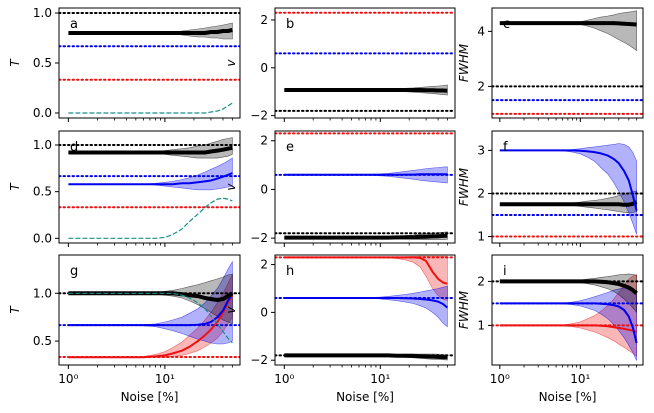  I want to click on panel-c: 2 4 FWHM c, so click(550, 64).